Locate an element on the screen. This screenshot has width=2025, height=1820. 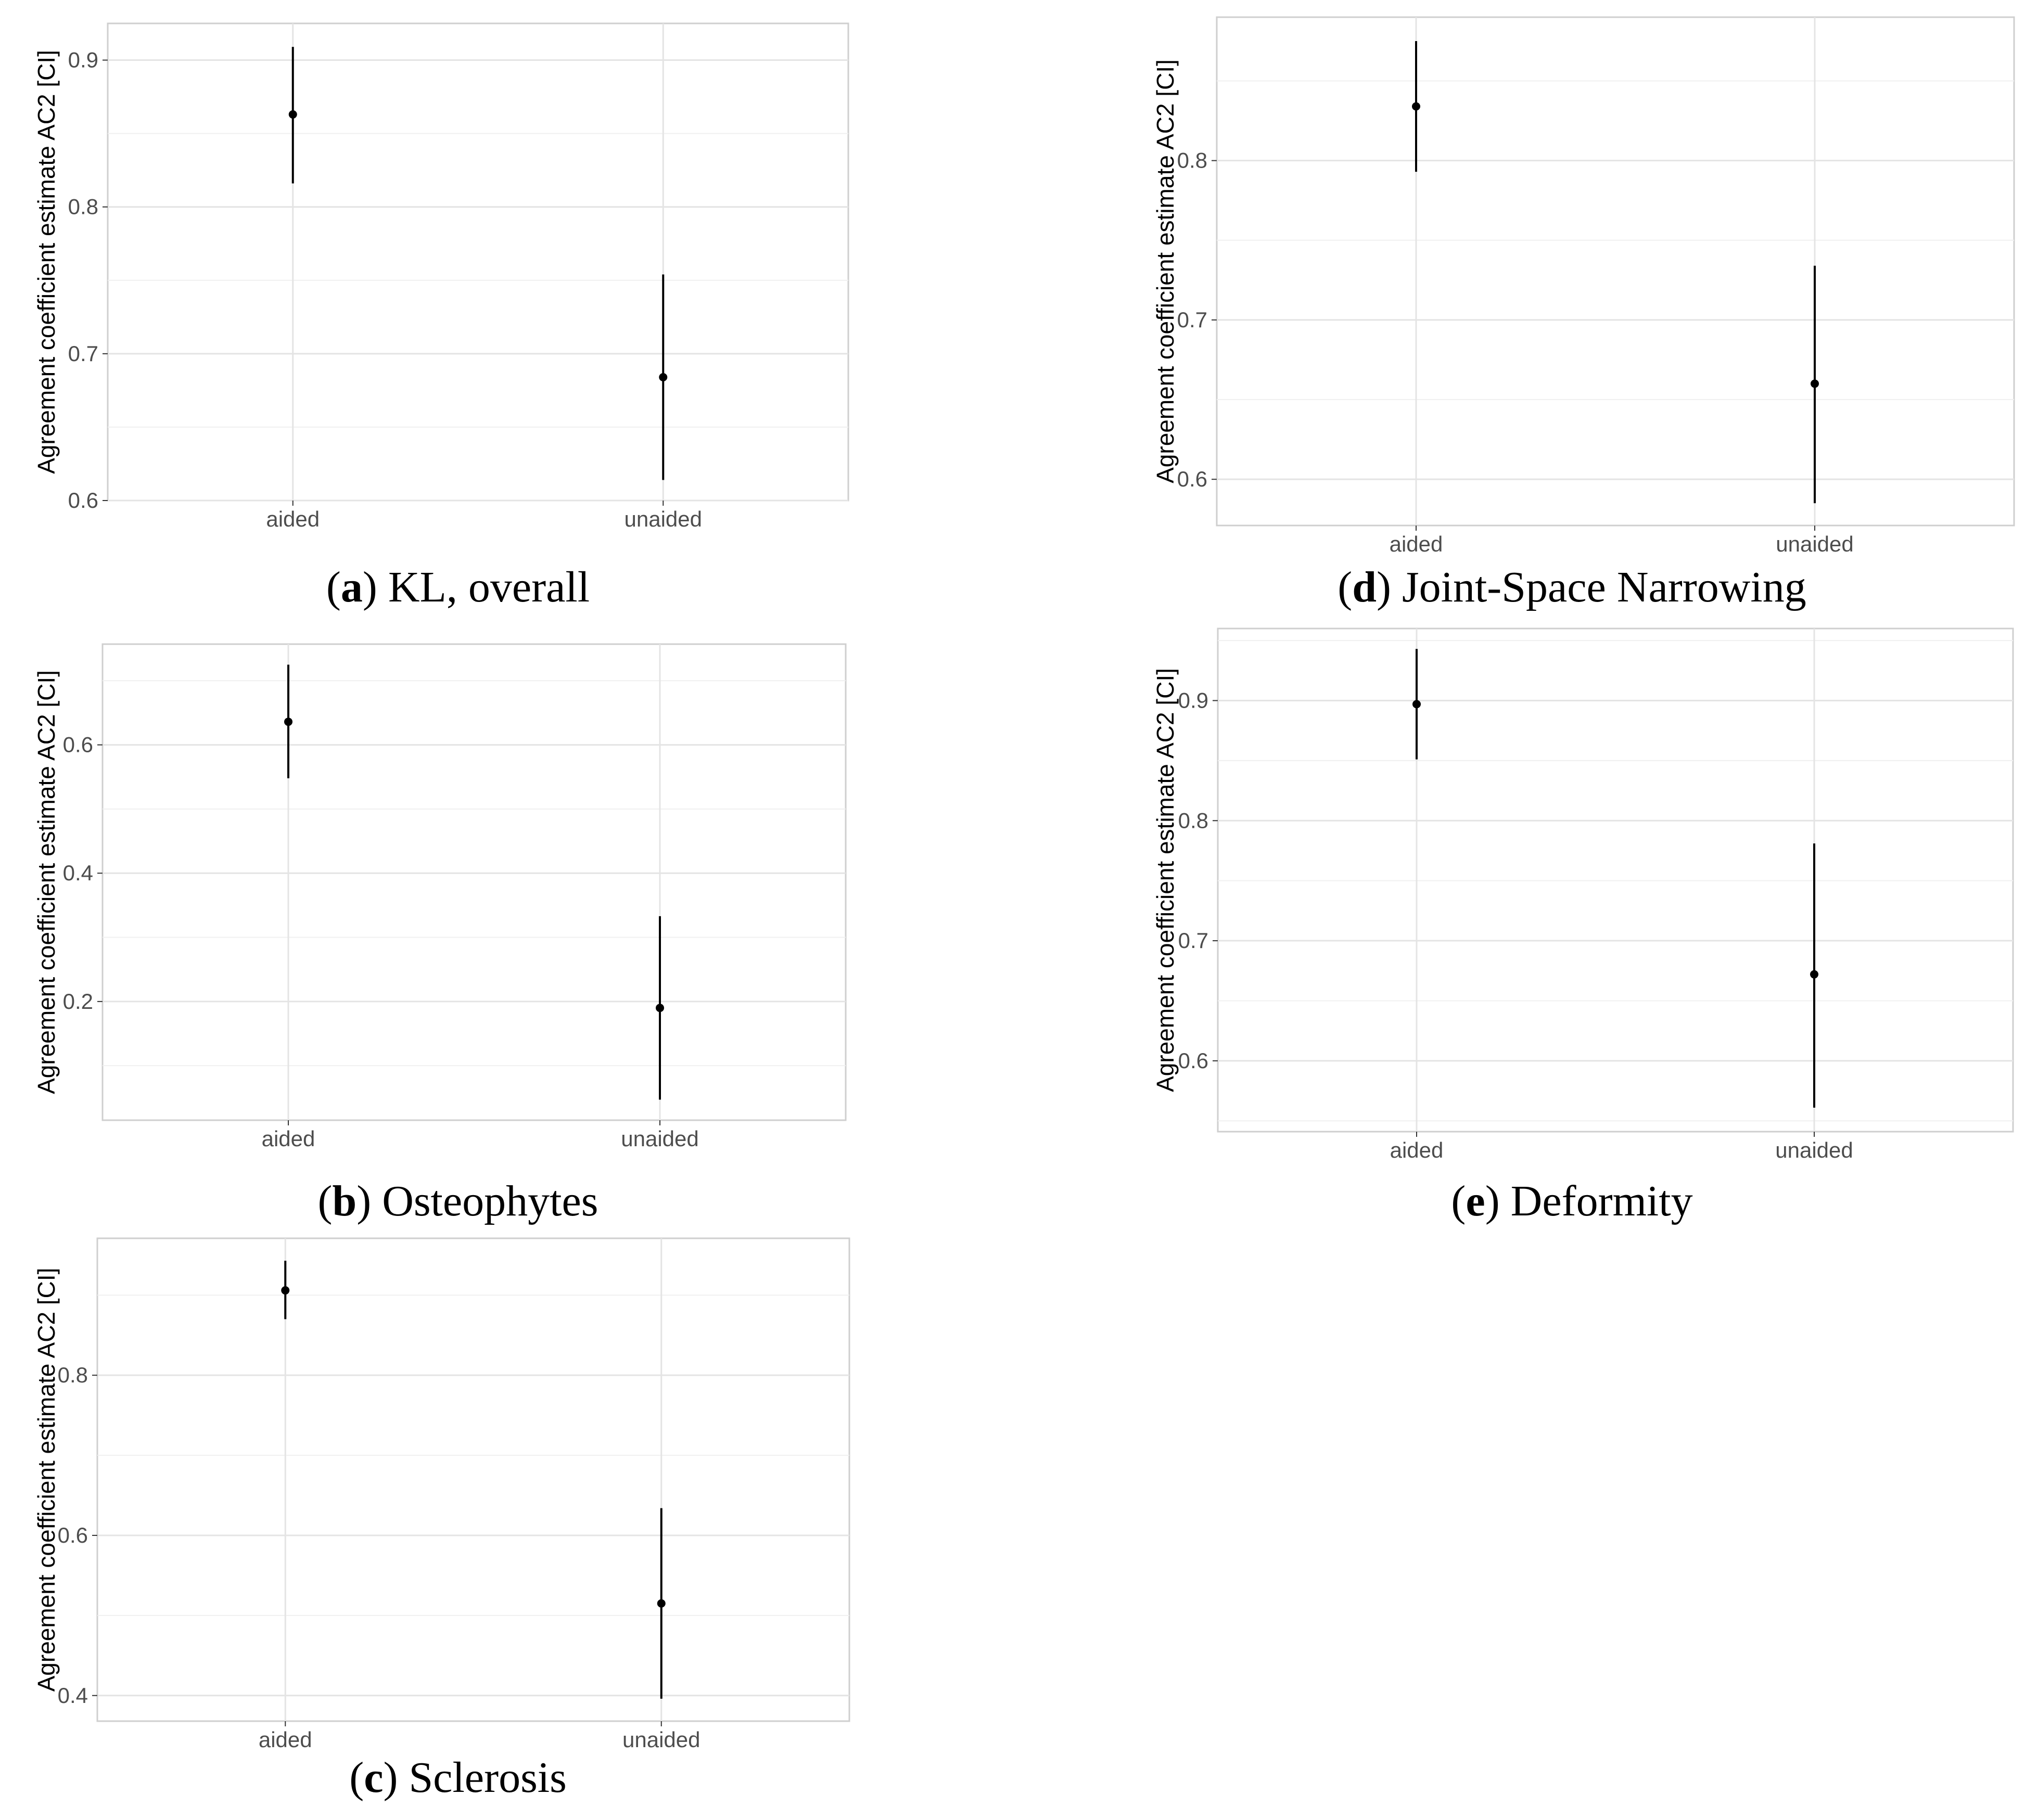
x-tick-label-a-aided: aided is located at coordinates (293, 519).